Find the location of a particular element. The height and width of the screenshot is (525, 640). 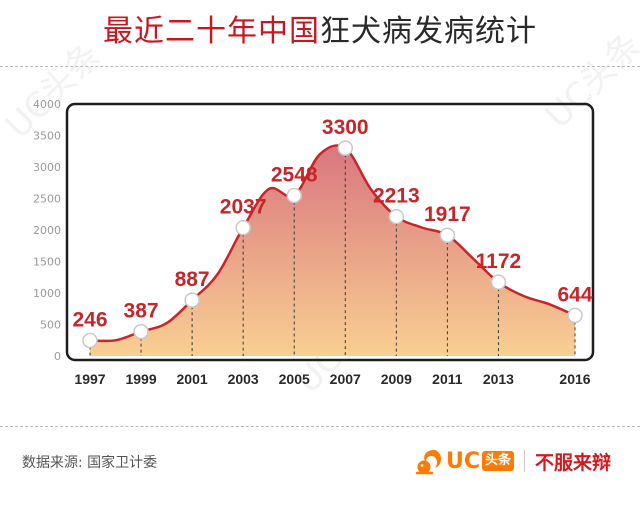

title-part-1: 最近二十年中国 is located at coordinates (211, 31).